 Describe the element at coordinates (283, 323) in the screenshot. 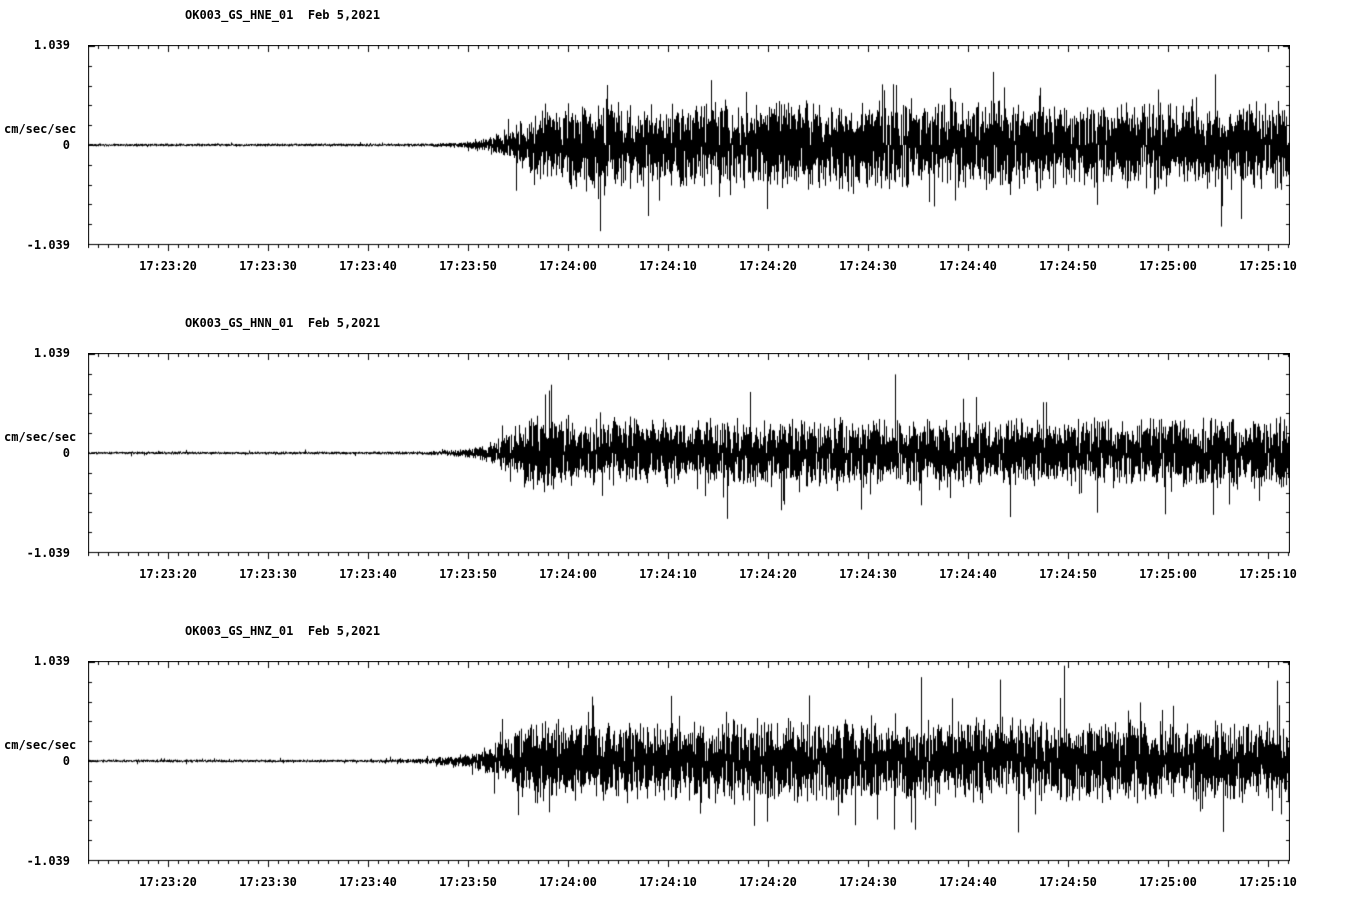

I see `chart-title: OK003_GS_HNN_01 Feb 5,2021` at that location.